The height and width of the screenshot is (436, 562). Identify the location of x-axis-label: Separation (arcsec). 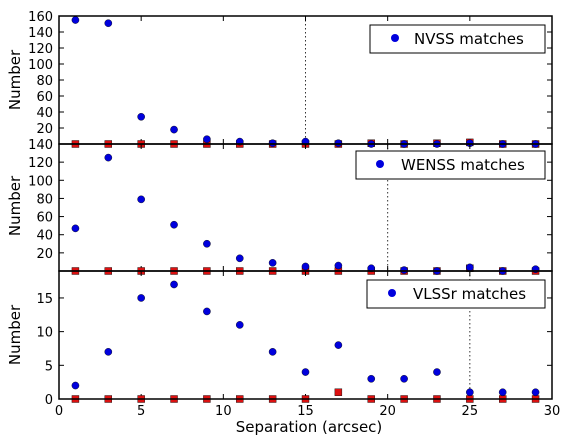
(309, 427).